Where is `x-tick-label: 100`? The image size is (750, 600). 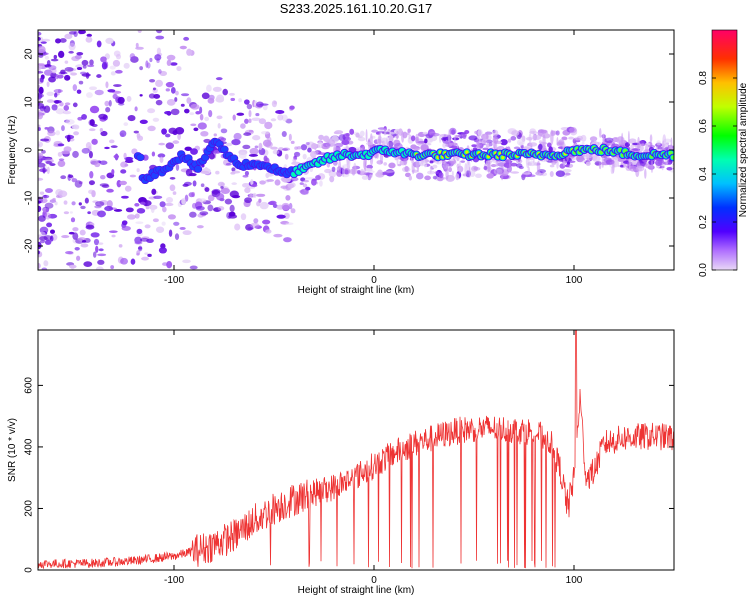
x-tick-label: 100 is located at coordinates (574, 280).